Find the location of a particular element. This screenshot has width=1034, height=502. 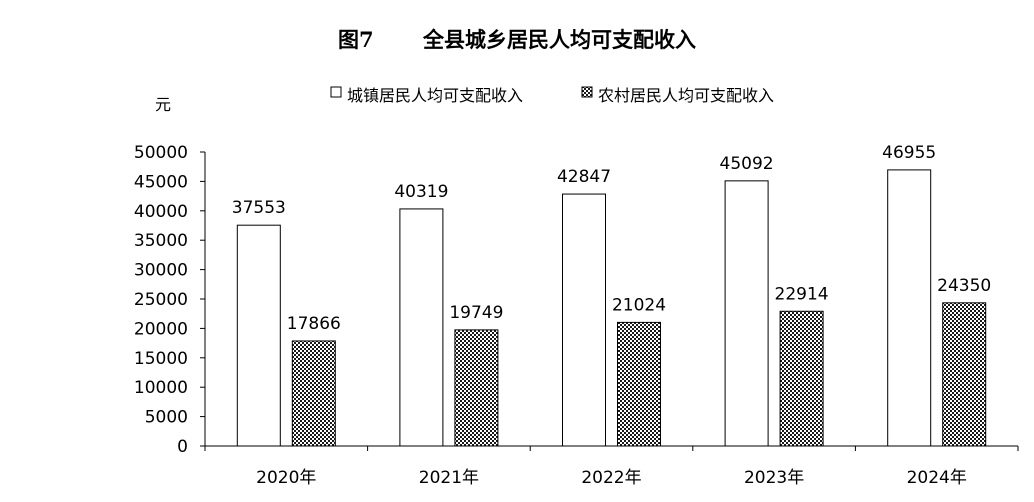

y-tick-label: 45000 is located at coordinates (161, 182).